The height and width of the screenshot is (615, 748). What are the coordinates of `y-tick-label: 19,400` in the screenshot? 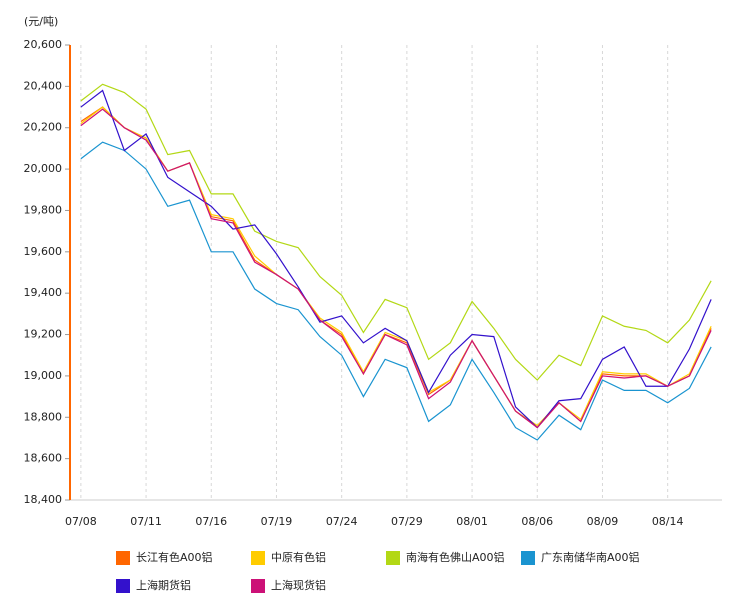 It's located at (43, 292).